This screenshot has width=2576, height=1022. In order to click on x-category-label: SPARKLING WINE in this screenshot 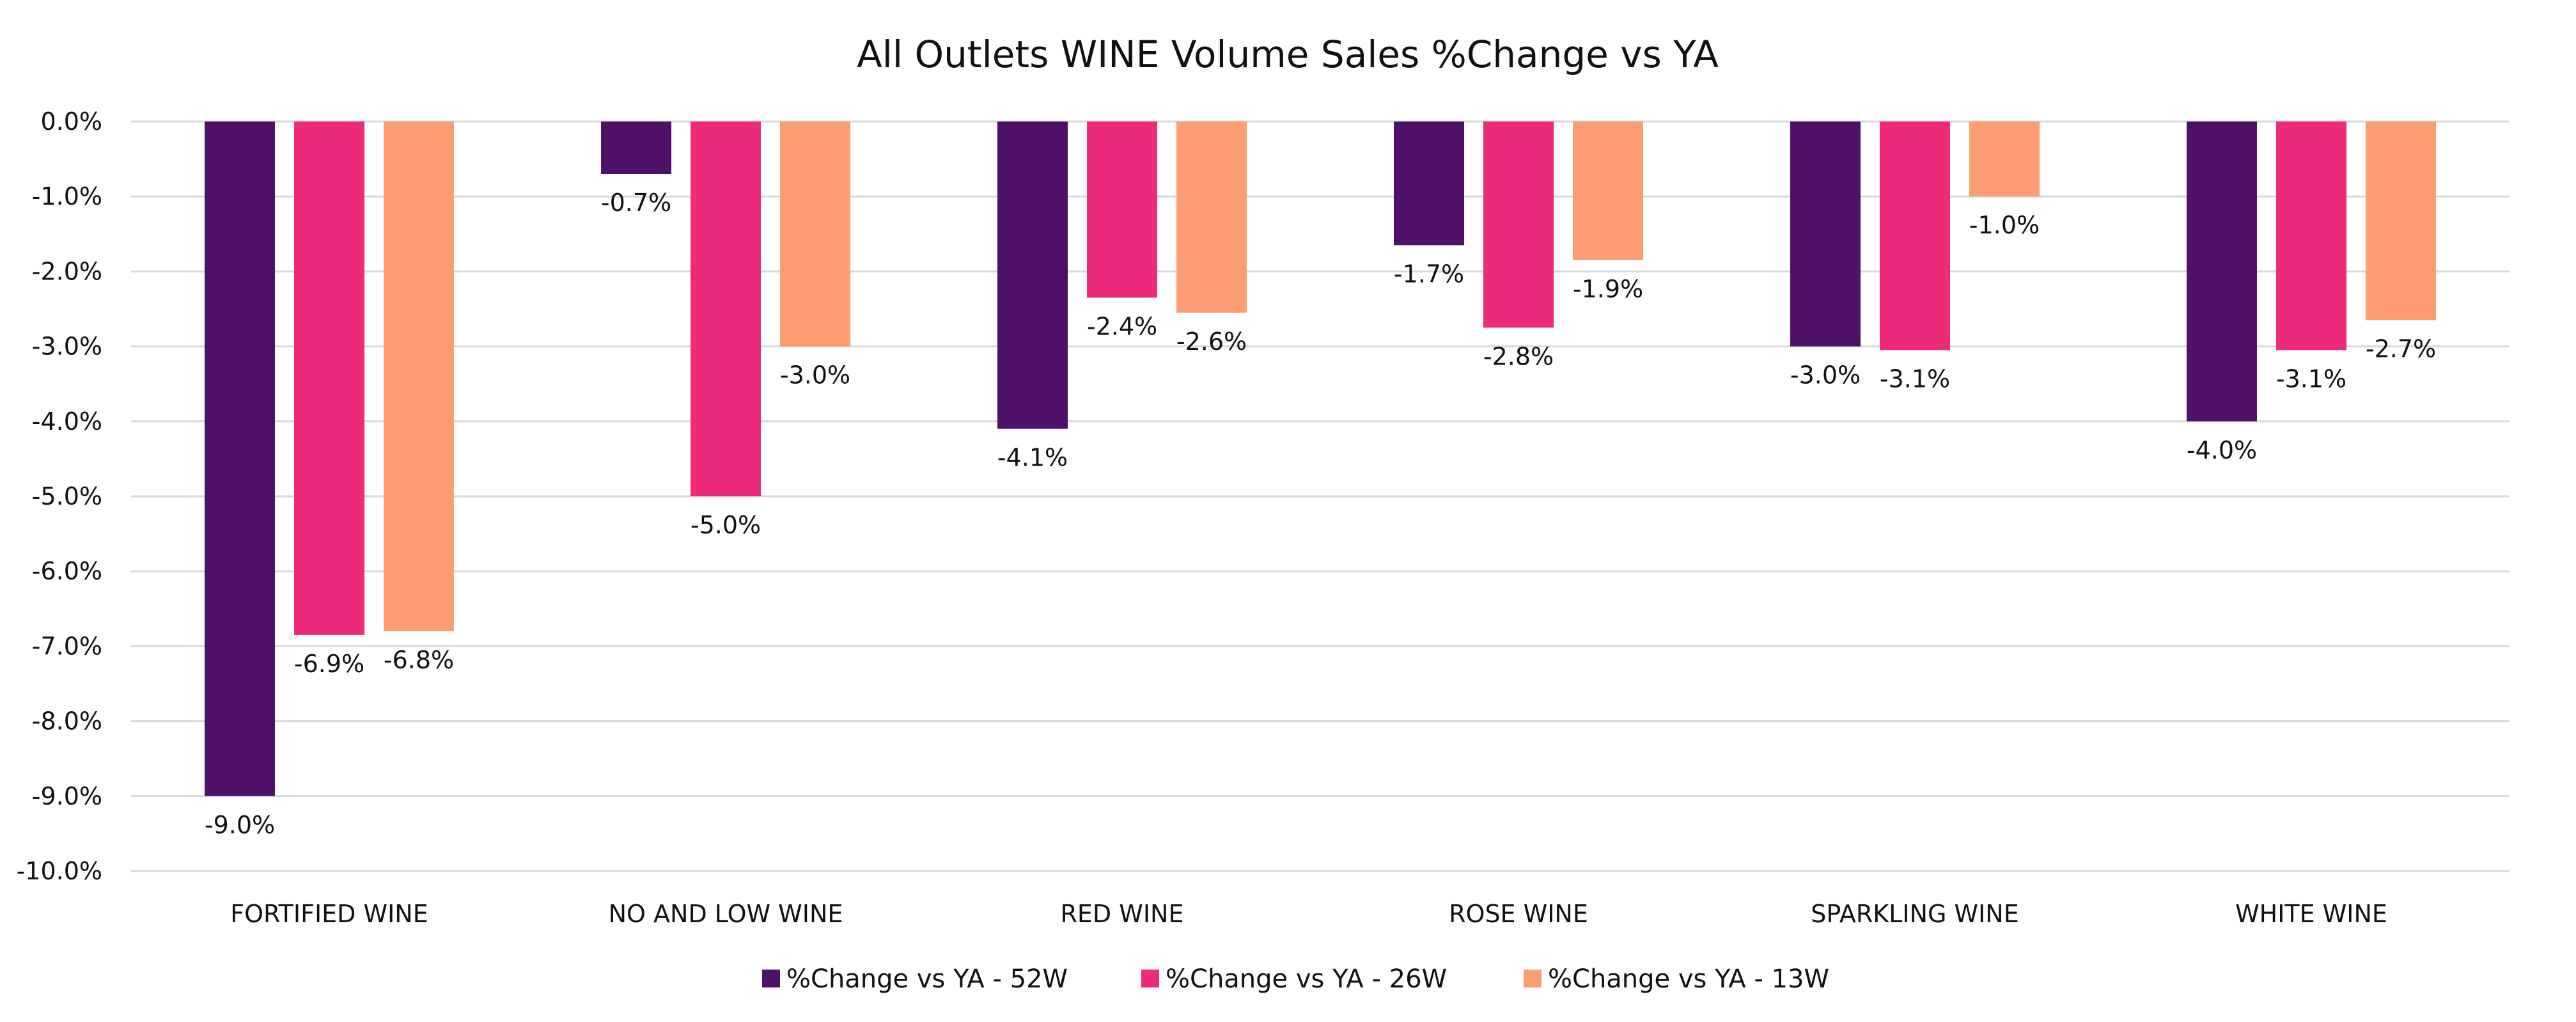, I will do `click(1914, 914)`.